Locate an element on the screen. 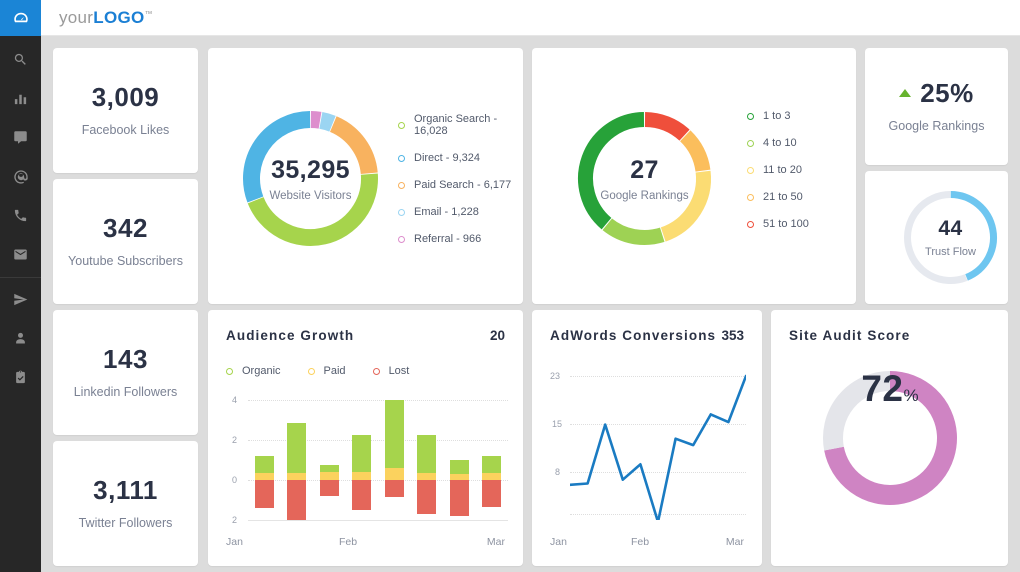  legend-item: 51 to 100 is located at coordinates (778, 224).